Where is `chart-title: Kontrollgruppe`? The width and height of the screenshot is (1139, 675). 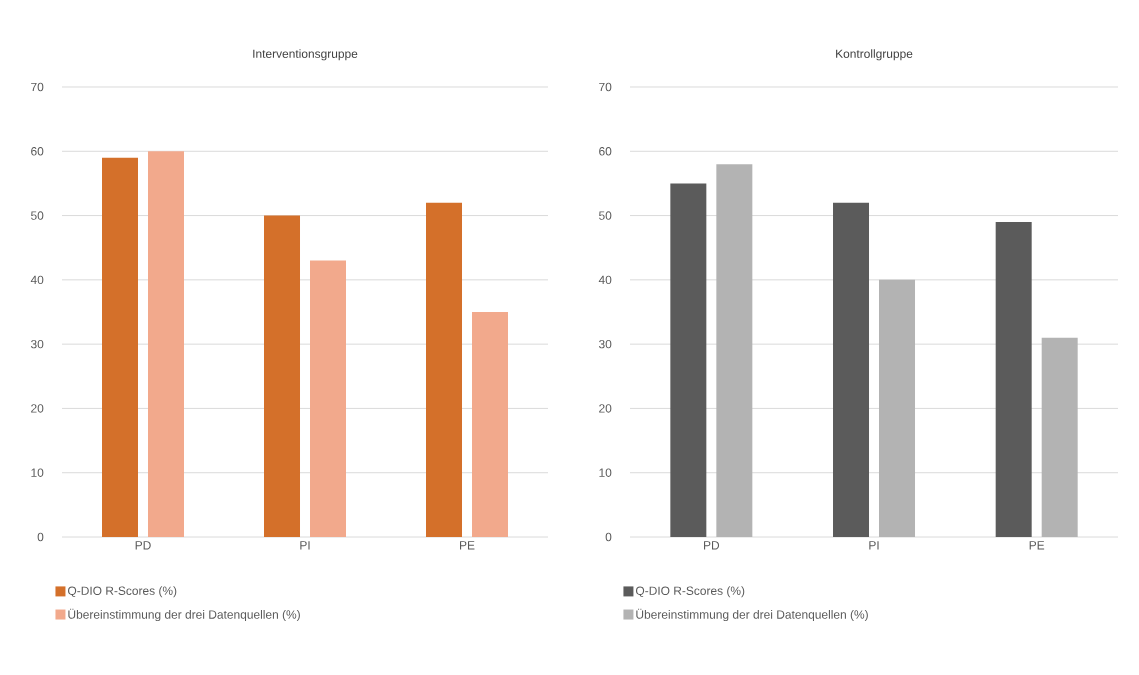
chart-title: Kontrollgruppe is located at coordinates (874, 55).